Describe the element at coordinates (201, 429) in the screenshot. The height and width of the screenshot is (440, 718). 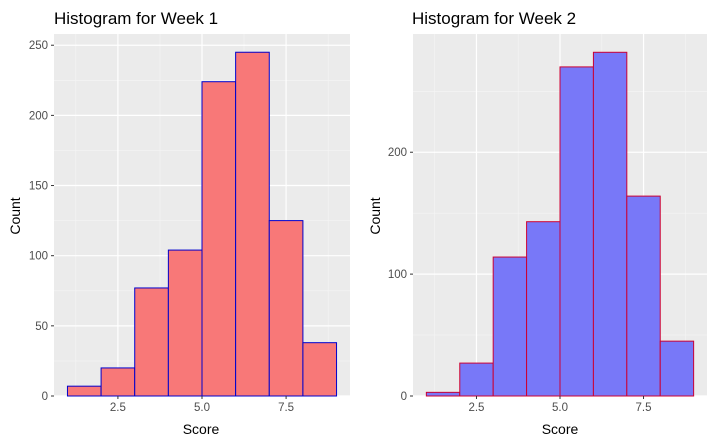
I see `x-axis-label-week-1: Score` at that location.